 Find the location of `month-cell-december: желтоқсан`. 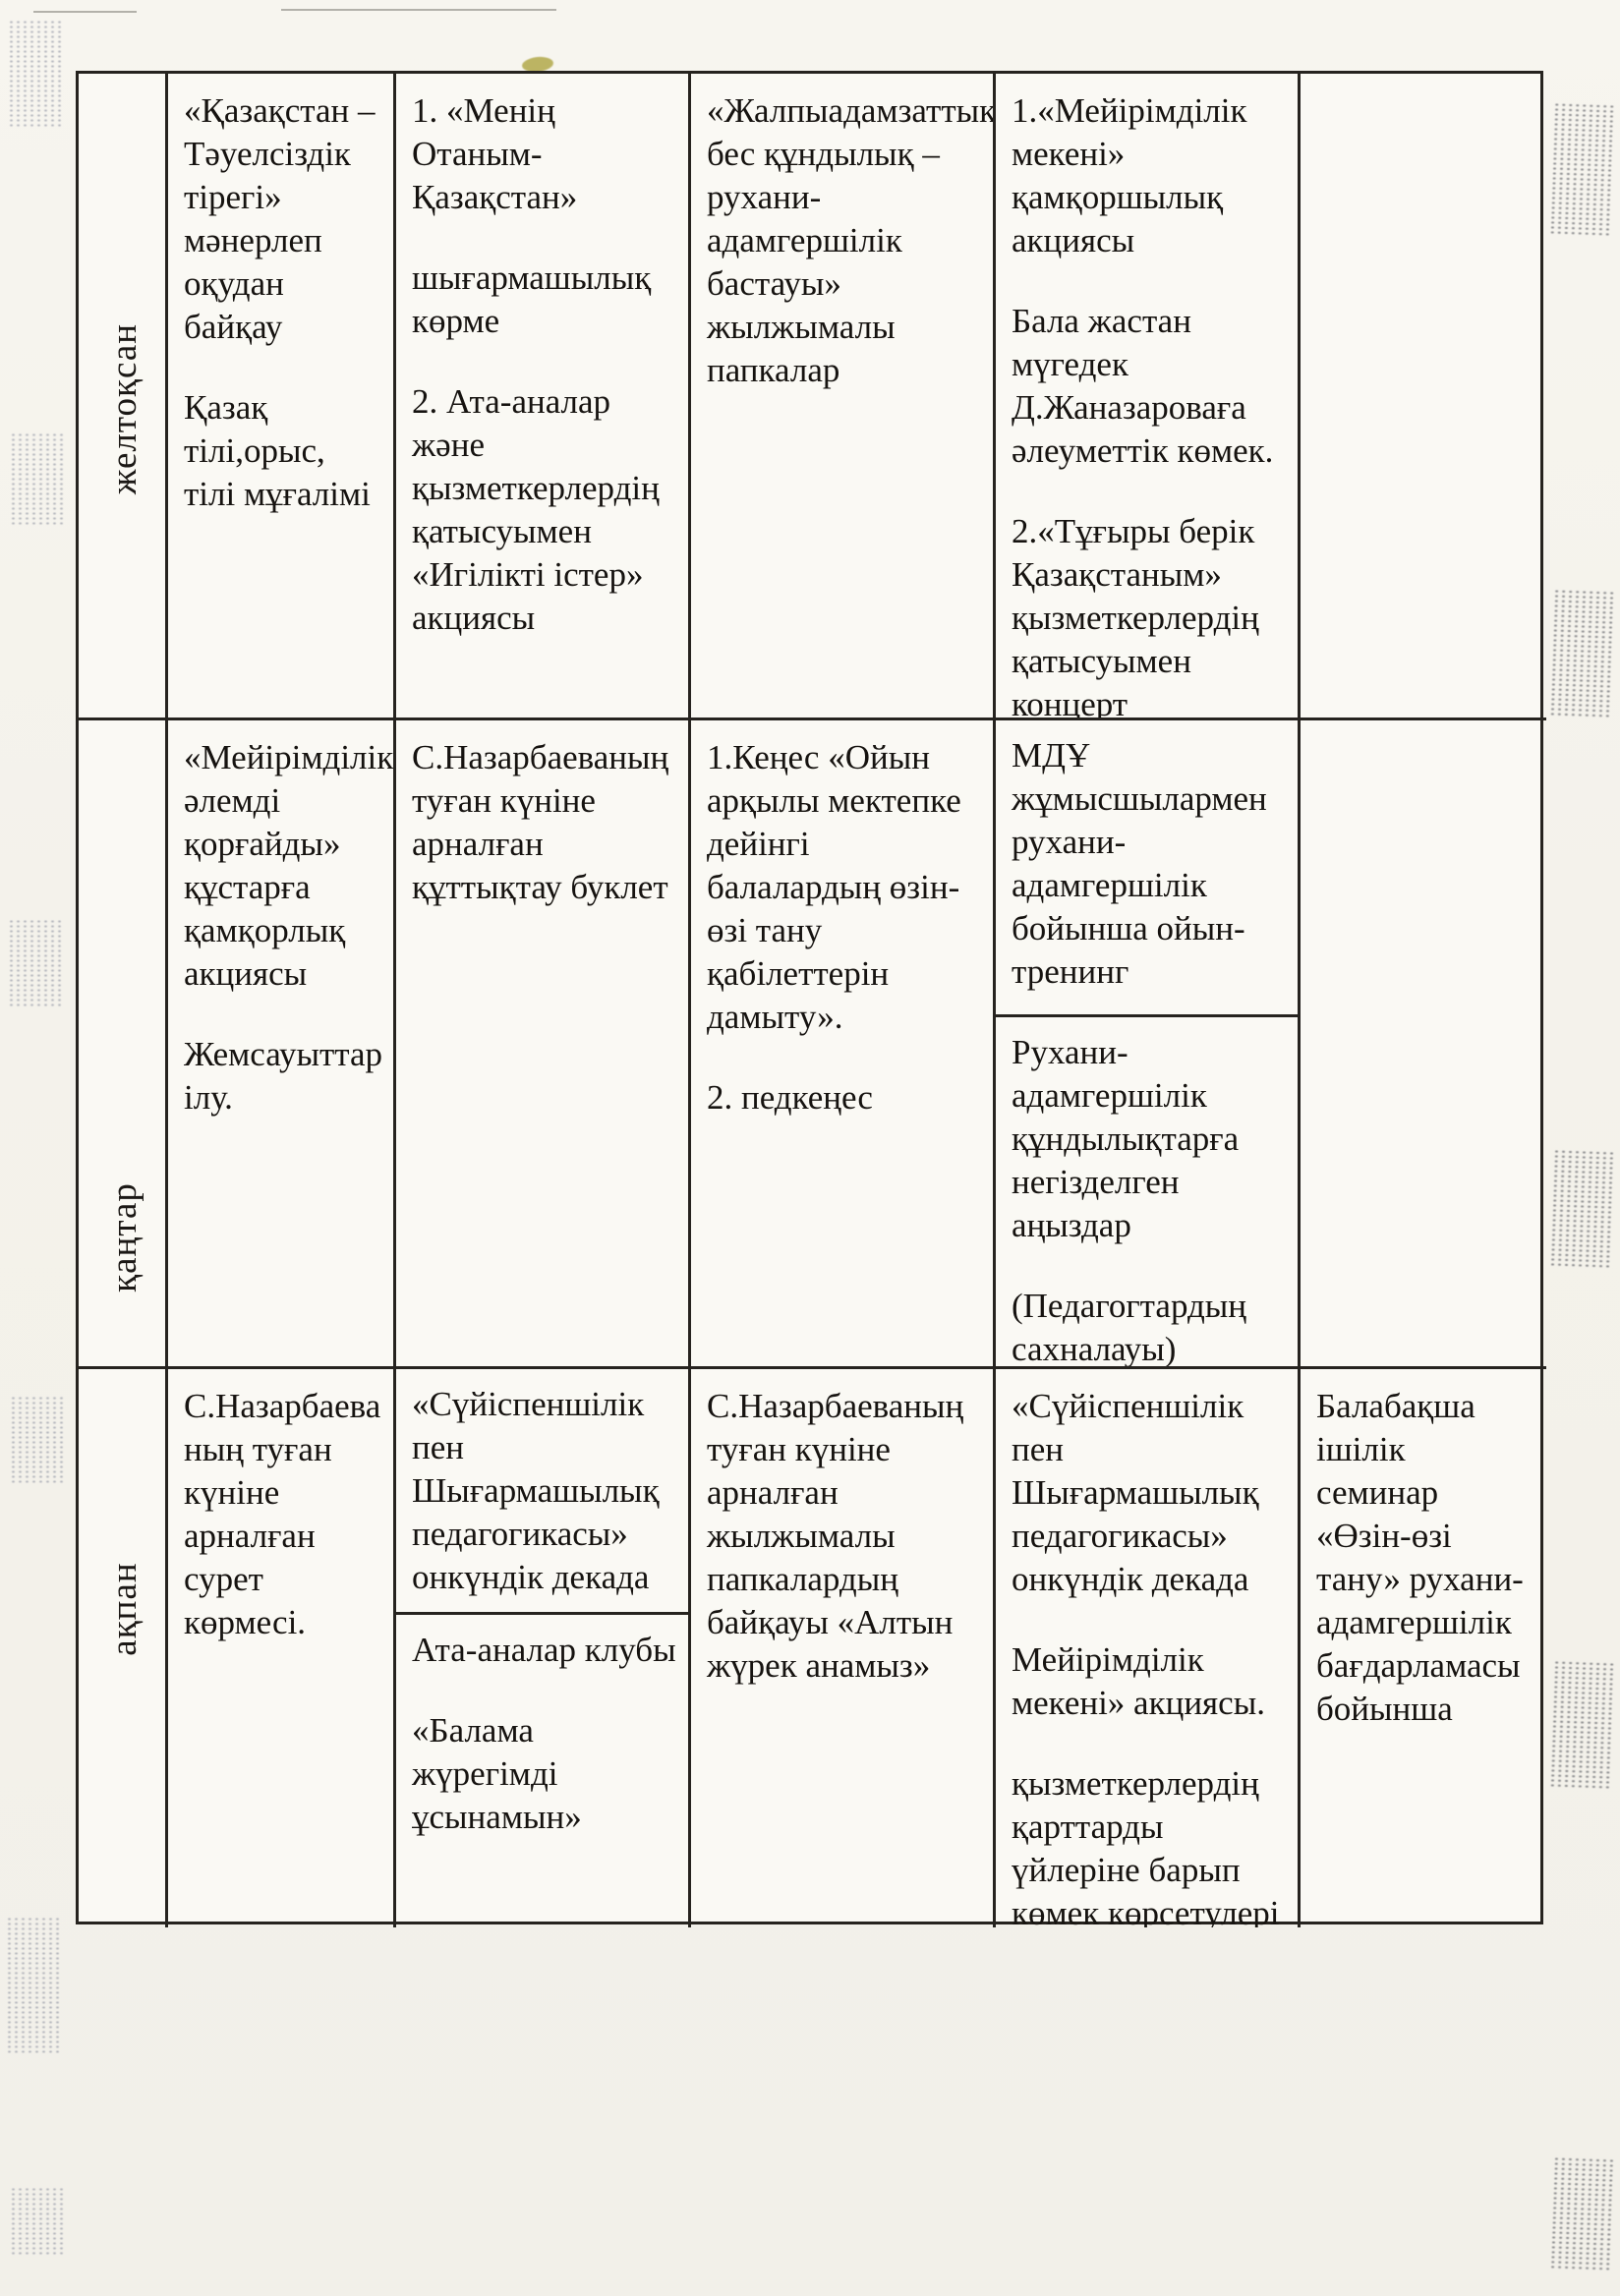

month-cell-december: желтоқсан is located at coordinates (123, 397).